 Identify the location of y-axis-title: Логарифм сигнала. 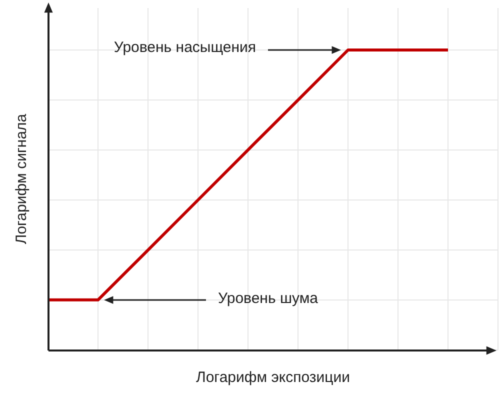
(21, 178).